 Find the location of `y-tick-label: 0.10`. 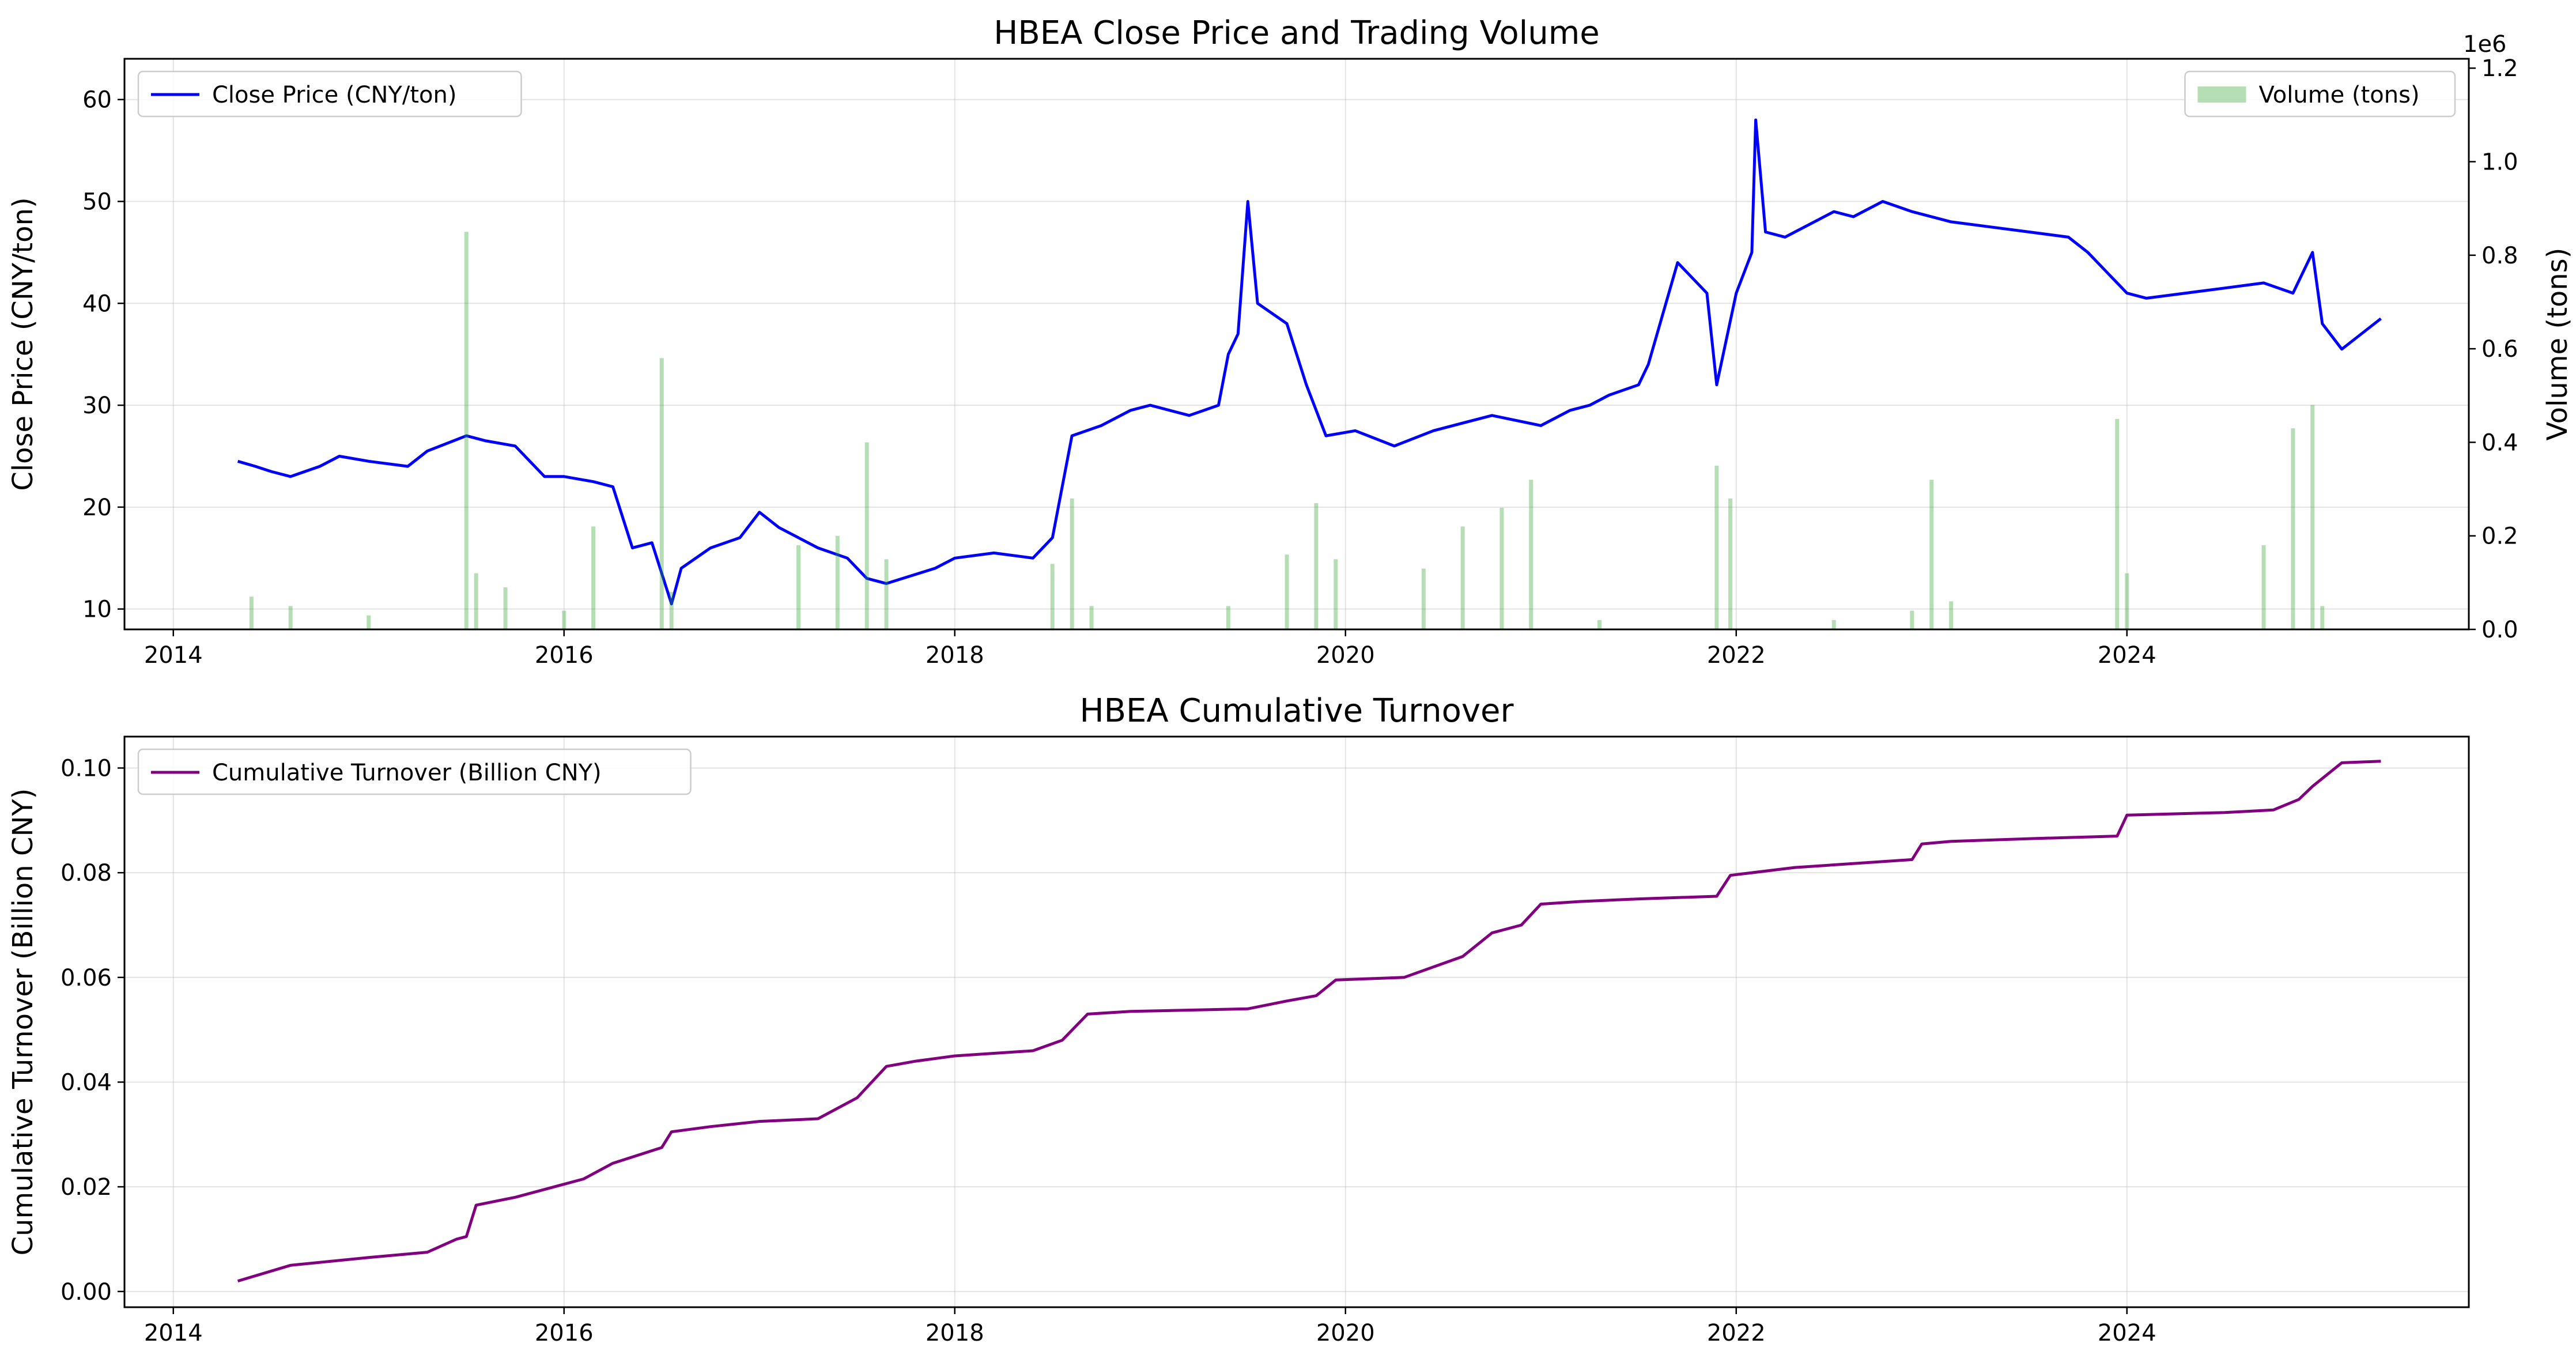

y-tick-label: 0.10 is located at coordinates (87, 768).